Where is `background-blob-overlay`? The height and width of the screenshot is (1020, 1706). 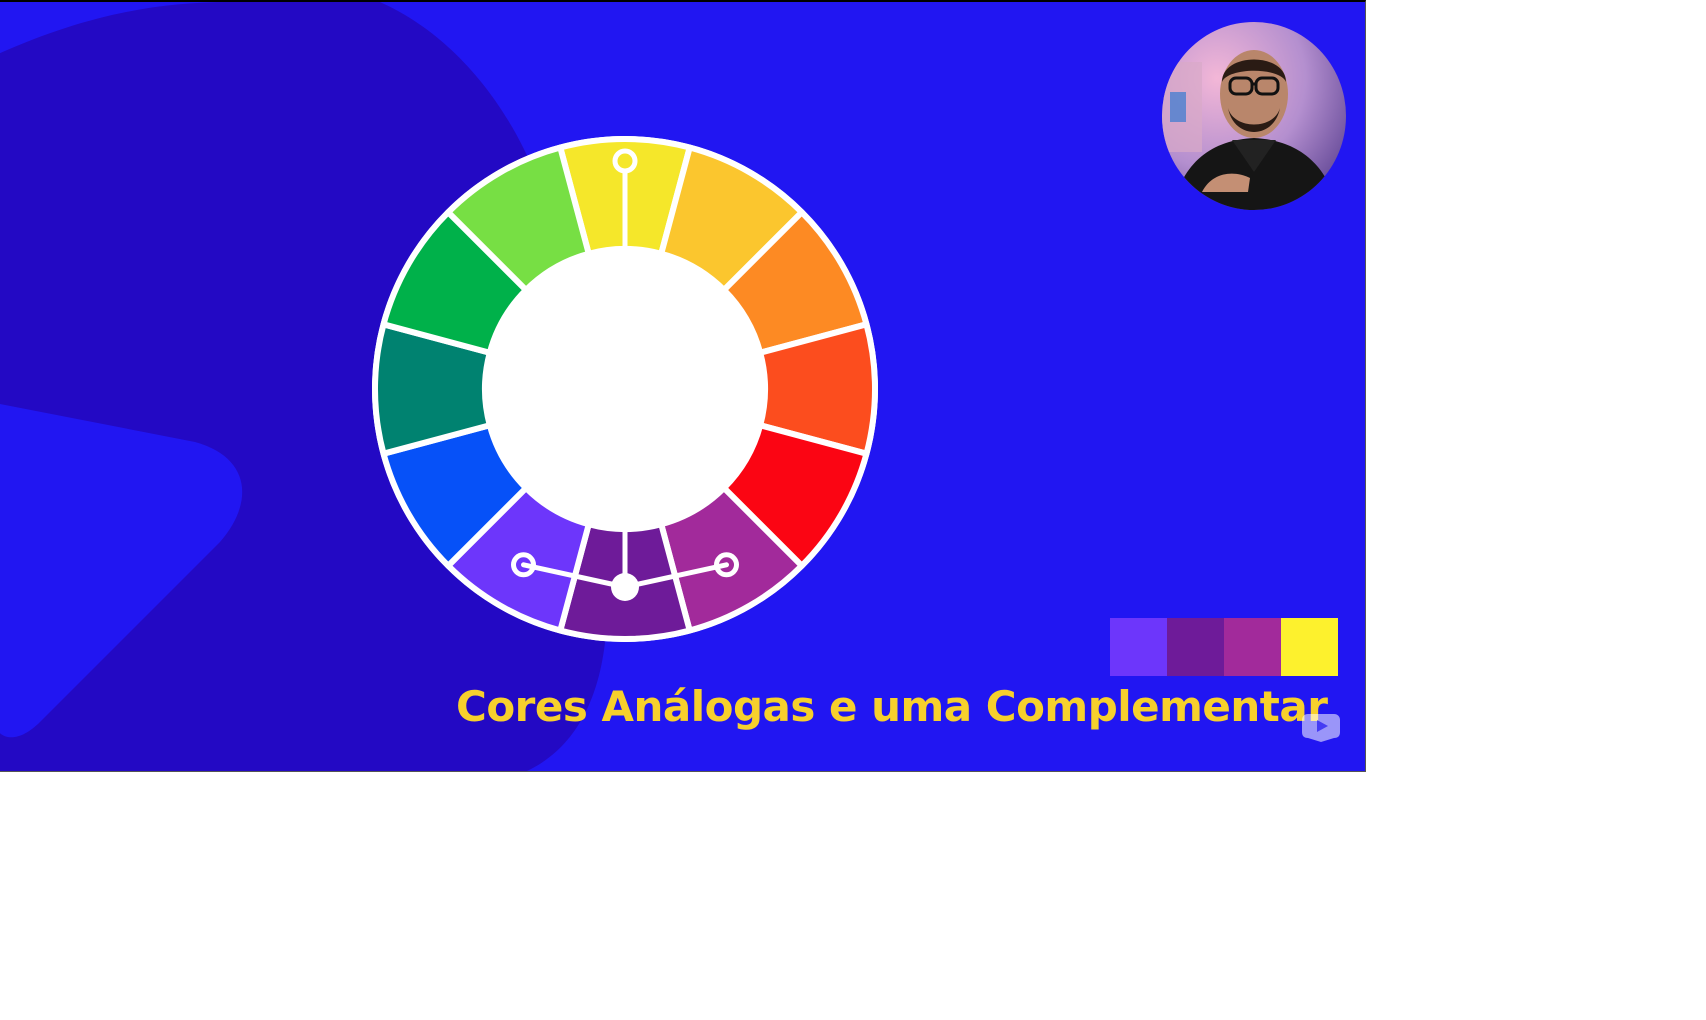 background-blob-overlay is located at coordinates (115, 28).